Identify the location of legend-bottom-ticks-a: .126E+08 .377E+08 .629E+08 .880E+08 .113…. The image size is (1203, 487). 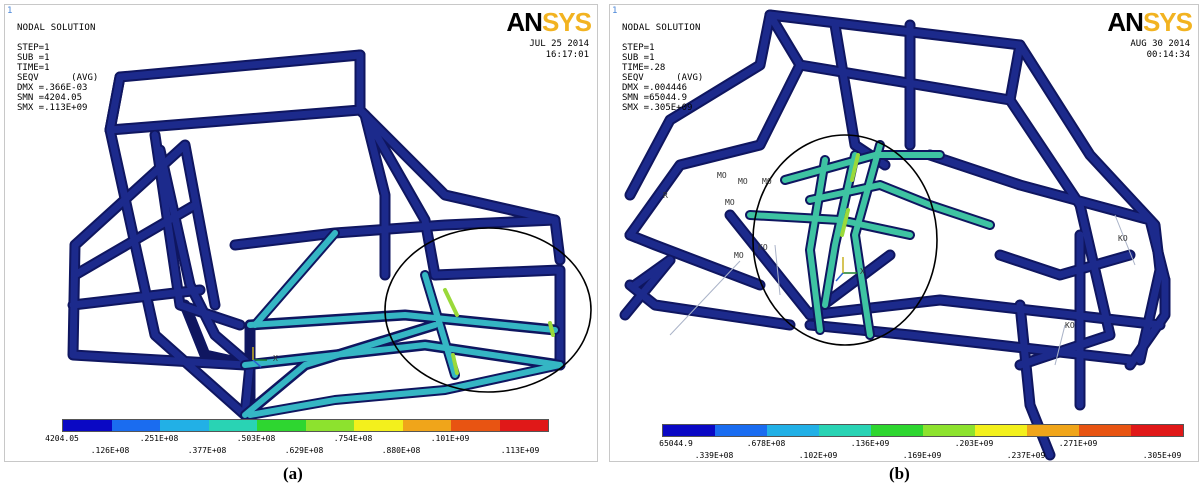
(304, 451).